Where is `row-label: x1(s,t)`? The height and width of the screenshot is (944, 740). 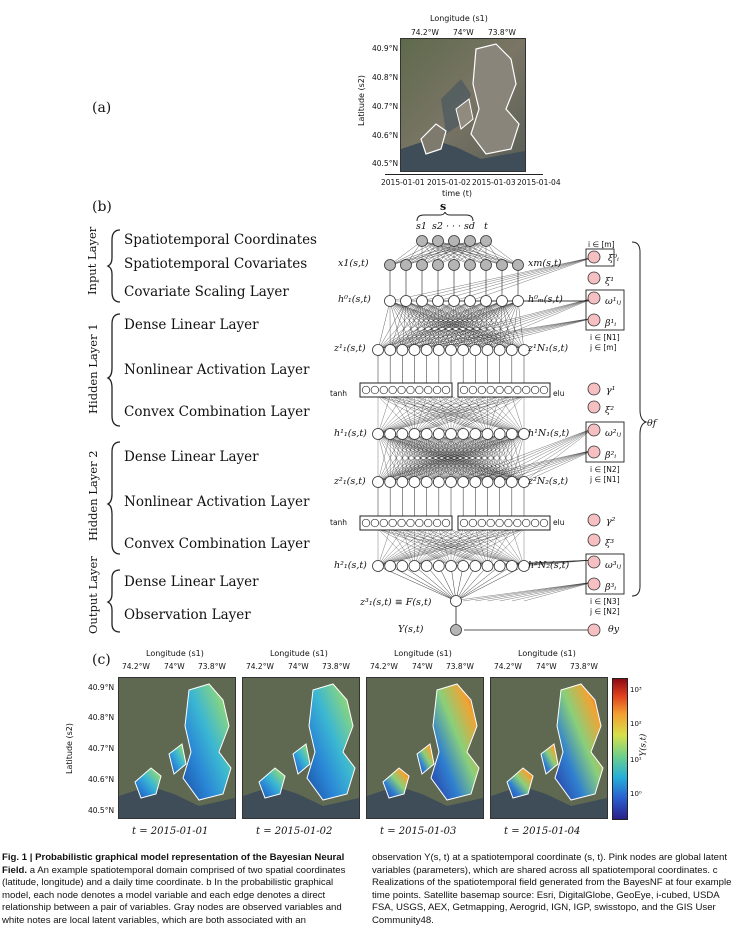 row-label: x1(s,t) is located at coordinates (353, 263).